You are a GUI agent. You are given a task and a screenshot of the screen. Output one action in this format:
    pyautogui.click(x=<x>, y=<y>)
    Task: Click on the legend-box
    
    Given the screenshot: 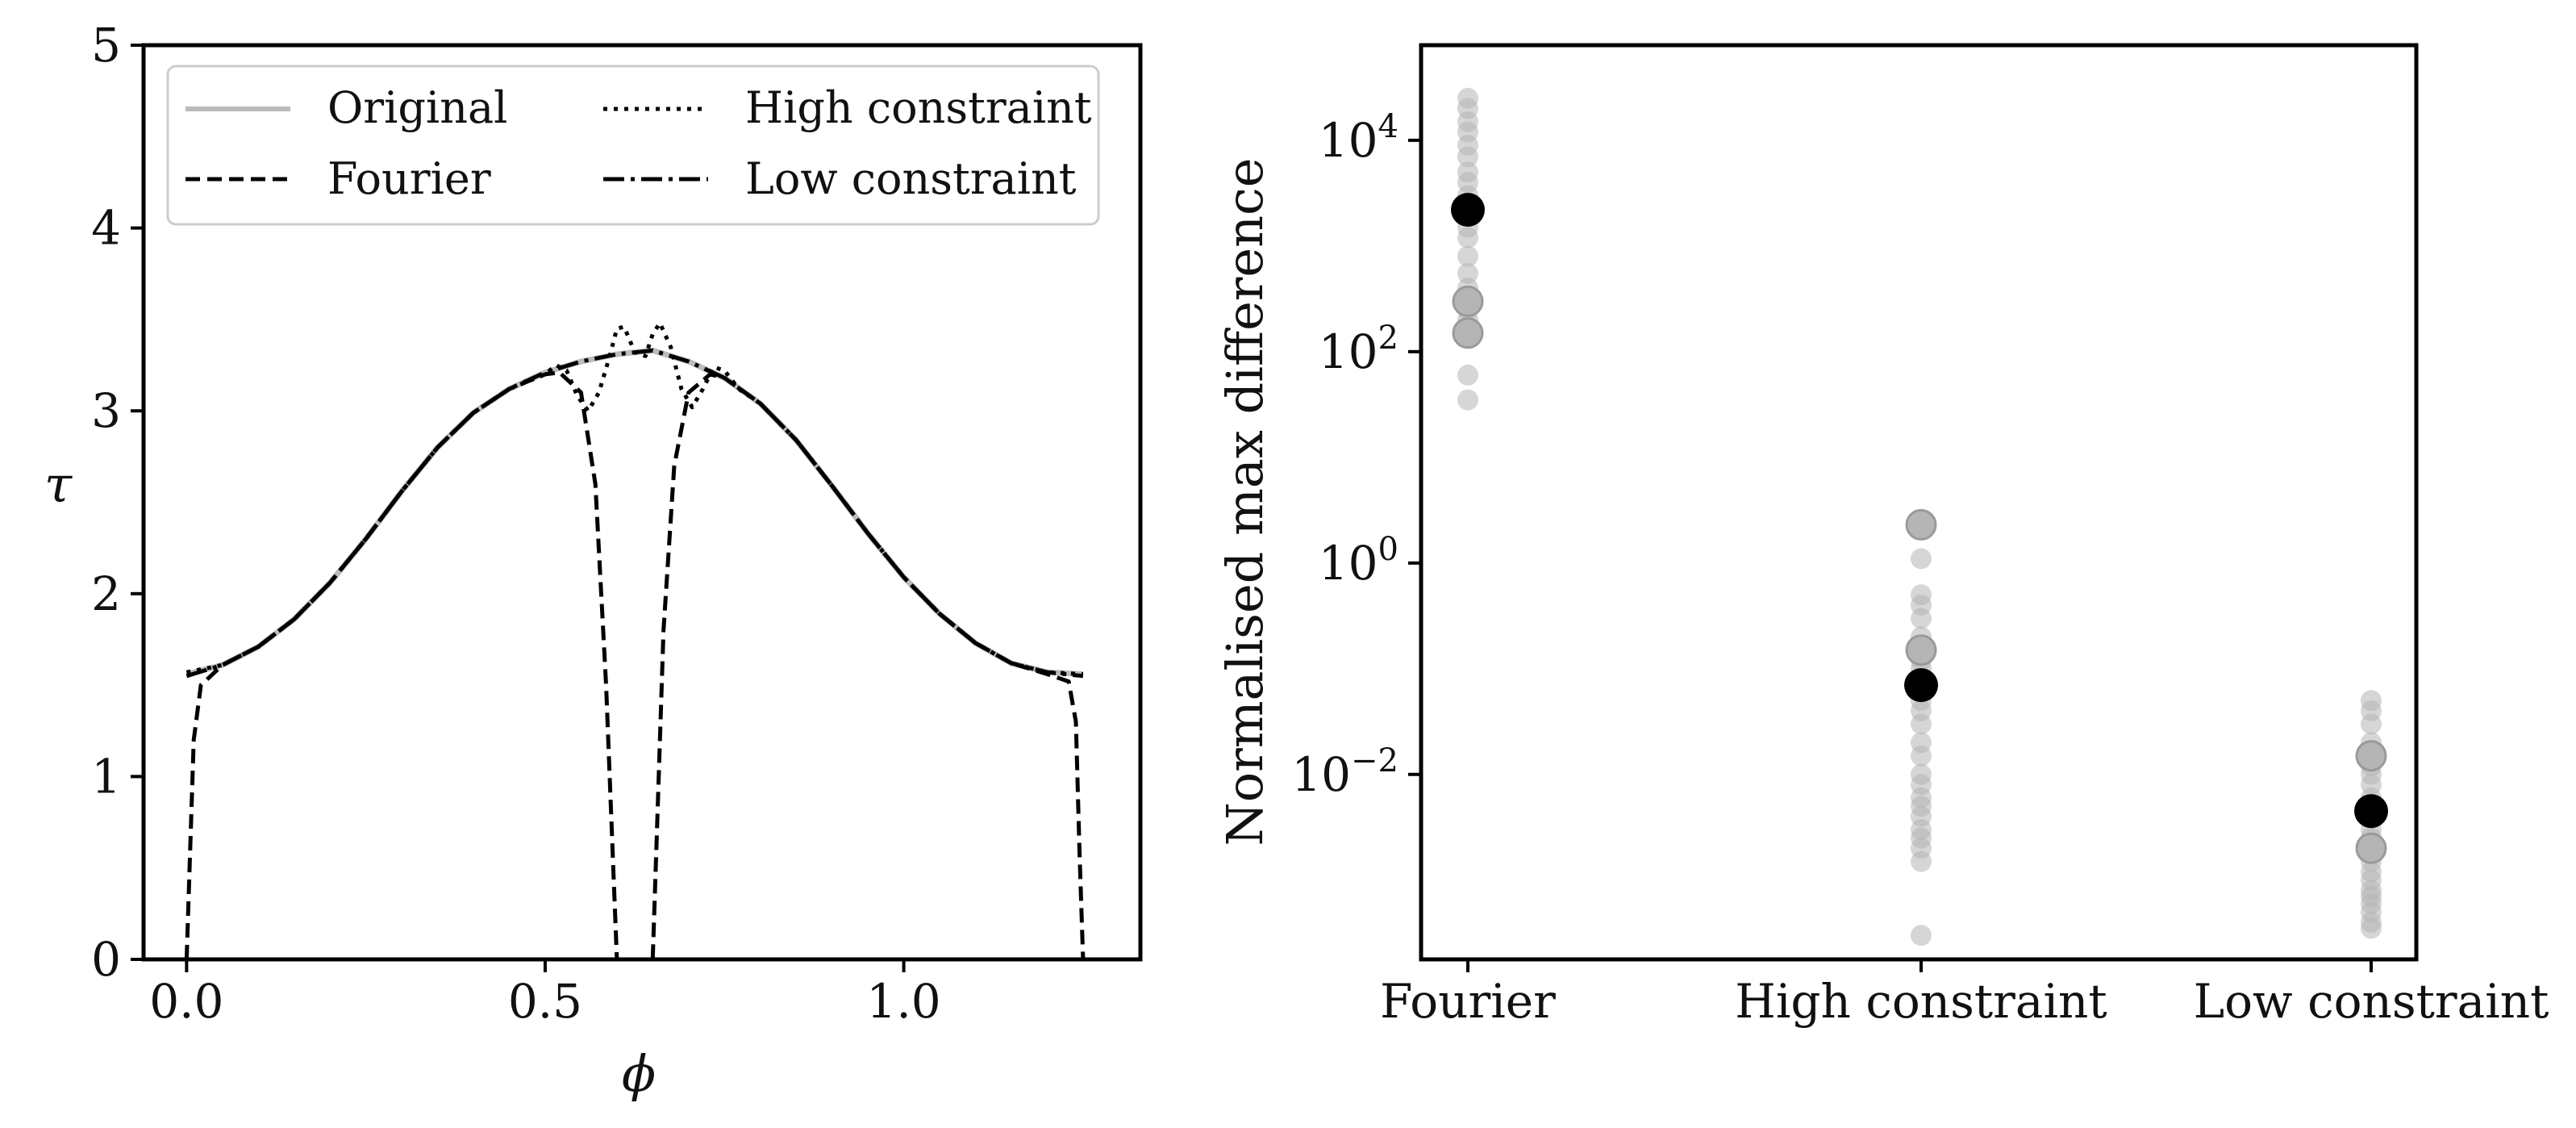 What is the action you would take?
    pyautogui.click(x=633, y=145)
    